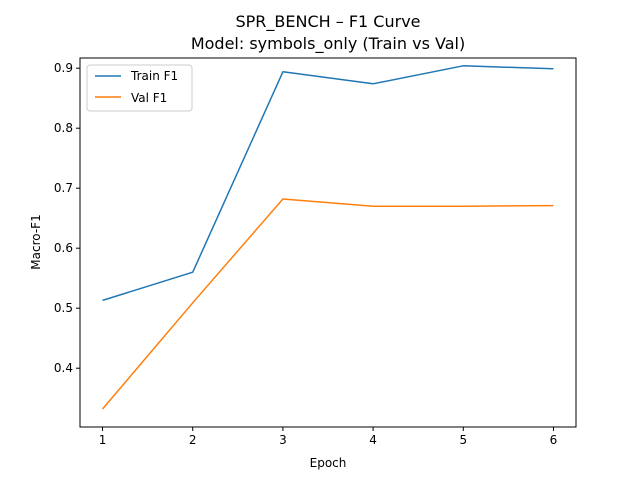 This screenshot has width=640, height=480. I want to click on y-tick-label: 0.9, so click(63, 68).